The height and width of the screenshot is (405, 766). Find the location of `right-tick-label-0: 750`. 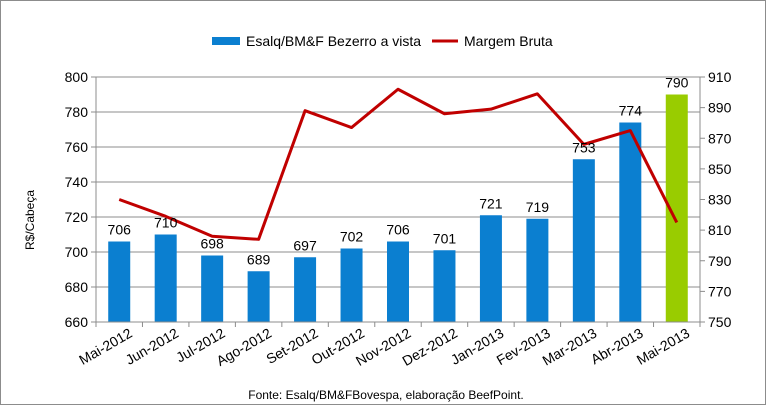

right-tick-label-0: 750 is located at coordinates (720, 322).